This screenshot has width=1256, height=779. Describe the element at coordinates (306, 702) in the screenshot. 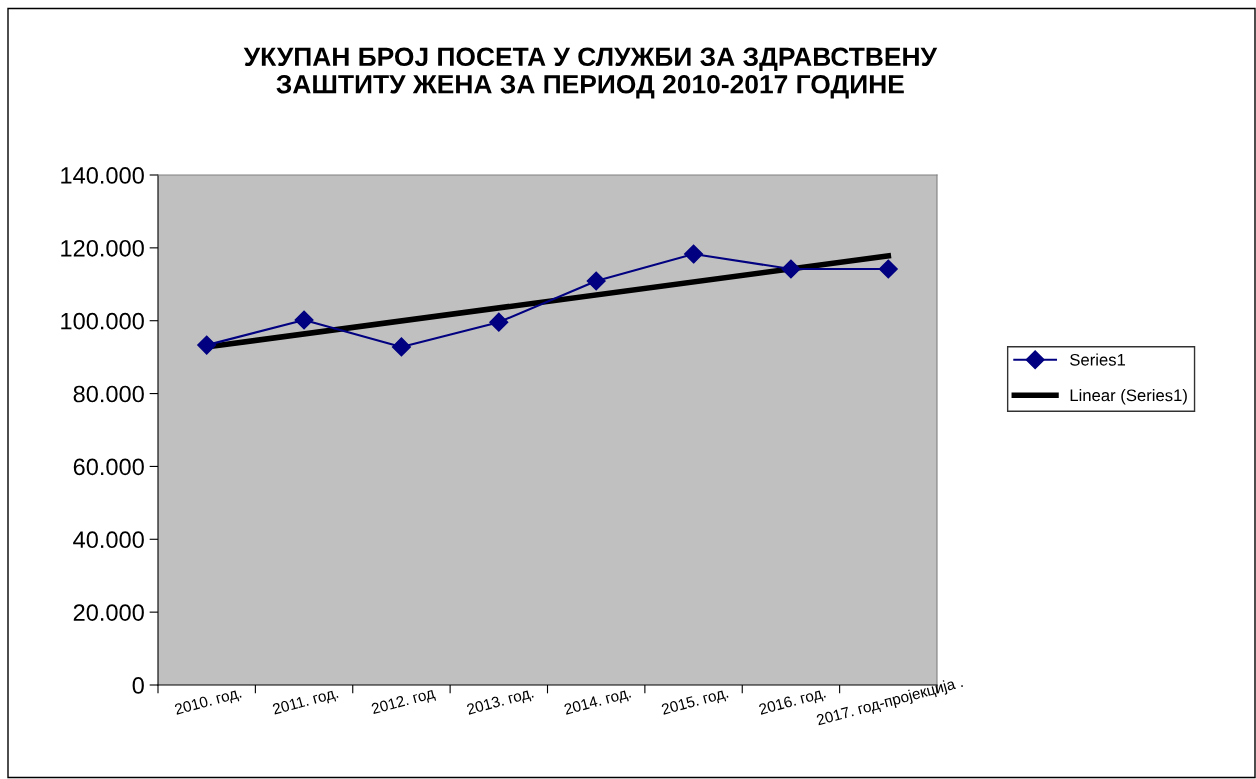

I see `x-tick-label: 2011. год.` at that location.